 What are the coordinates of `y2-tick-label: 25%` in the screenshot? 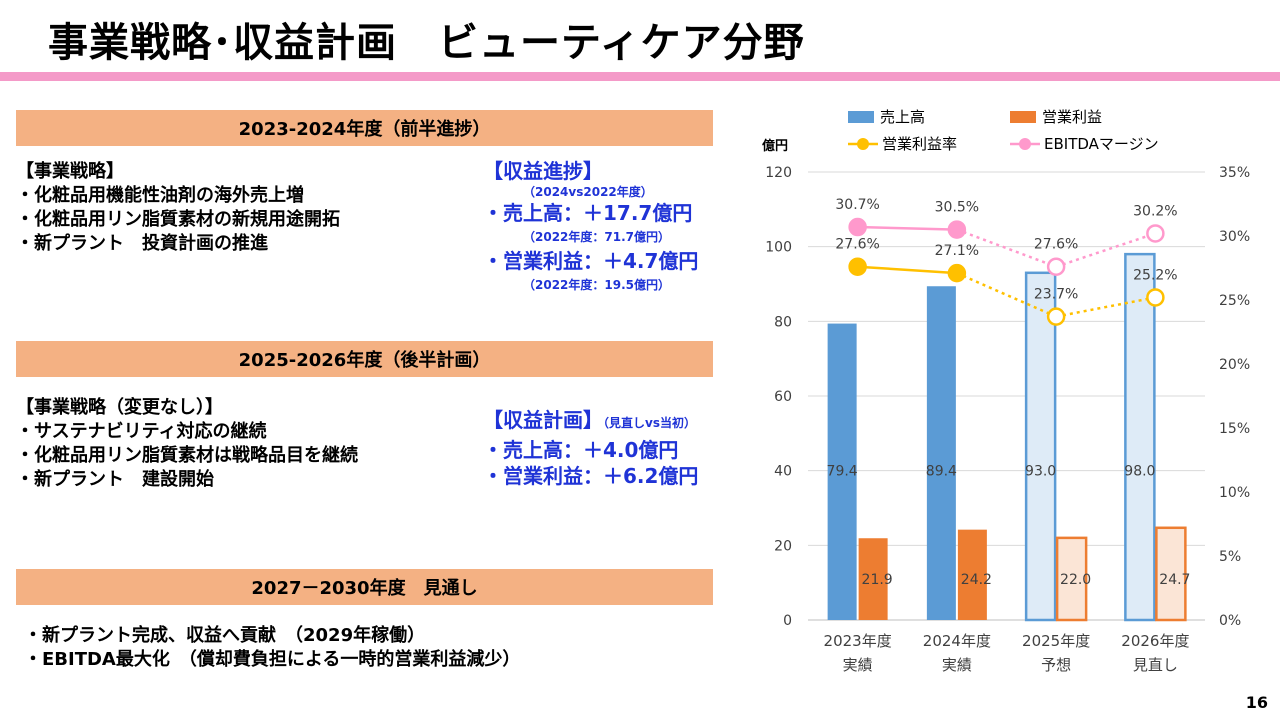 It's located at (1234, 301).